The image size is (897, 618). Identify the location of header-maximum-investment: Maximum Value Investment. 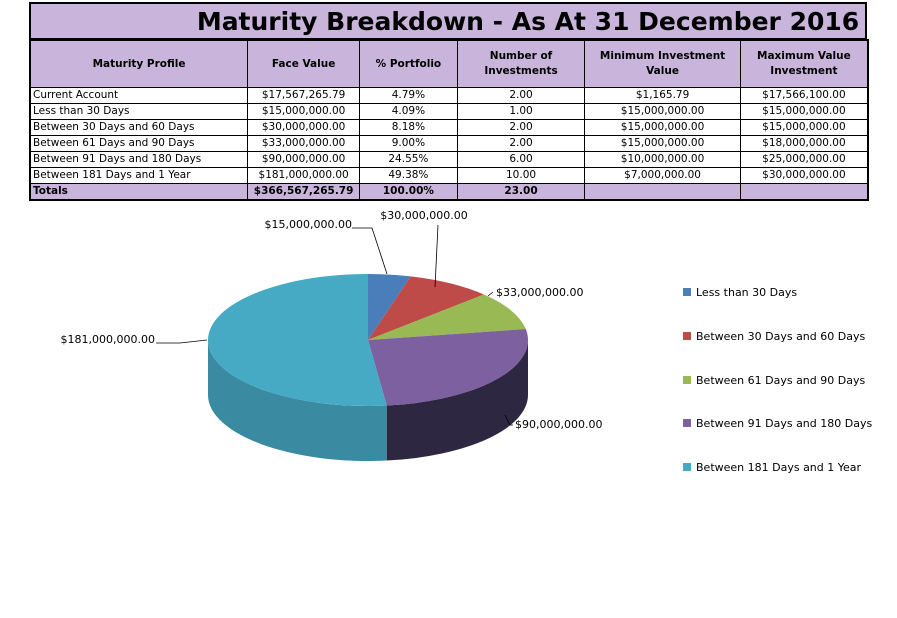
(804, 63).